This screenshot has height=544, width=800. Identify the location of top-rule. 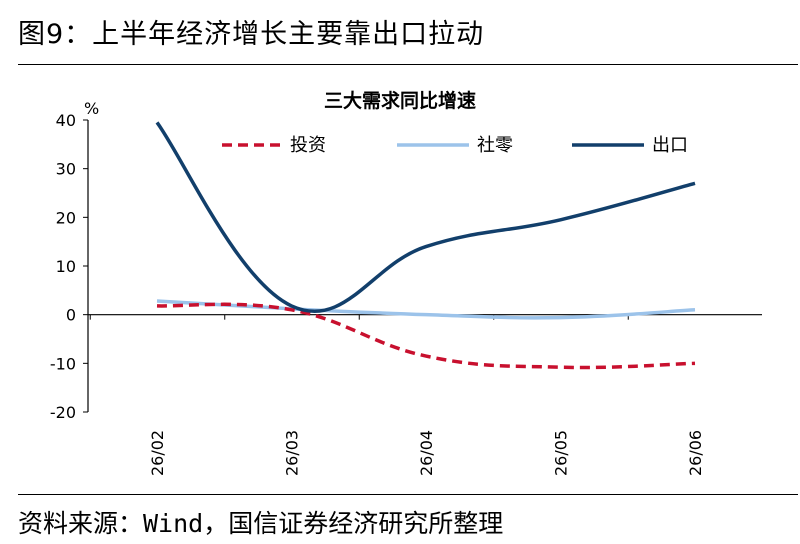
(408, 64).